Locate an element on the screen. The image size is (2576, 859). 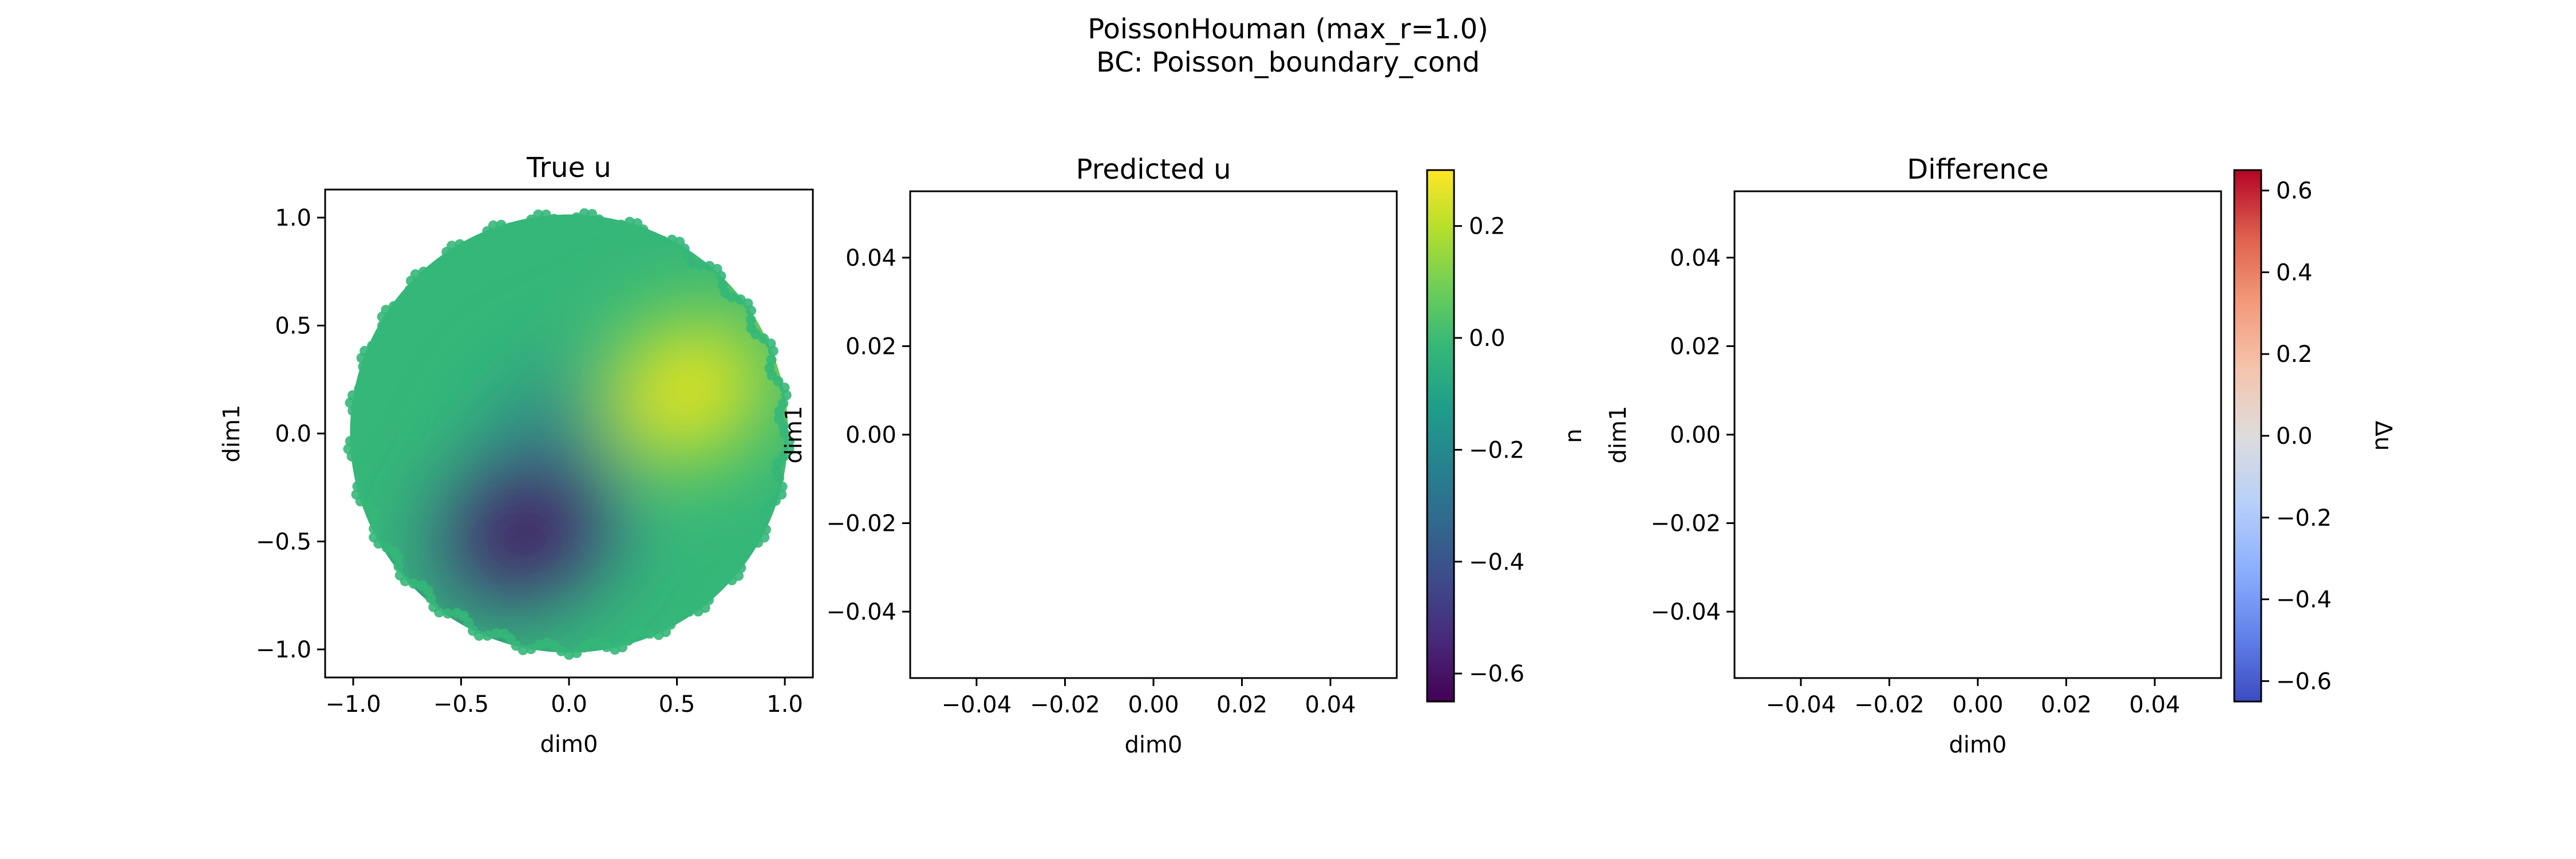
x-tick-label: 0.5 is located at coordinates (677, 704).